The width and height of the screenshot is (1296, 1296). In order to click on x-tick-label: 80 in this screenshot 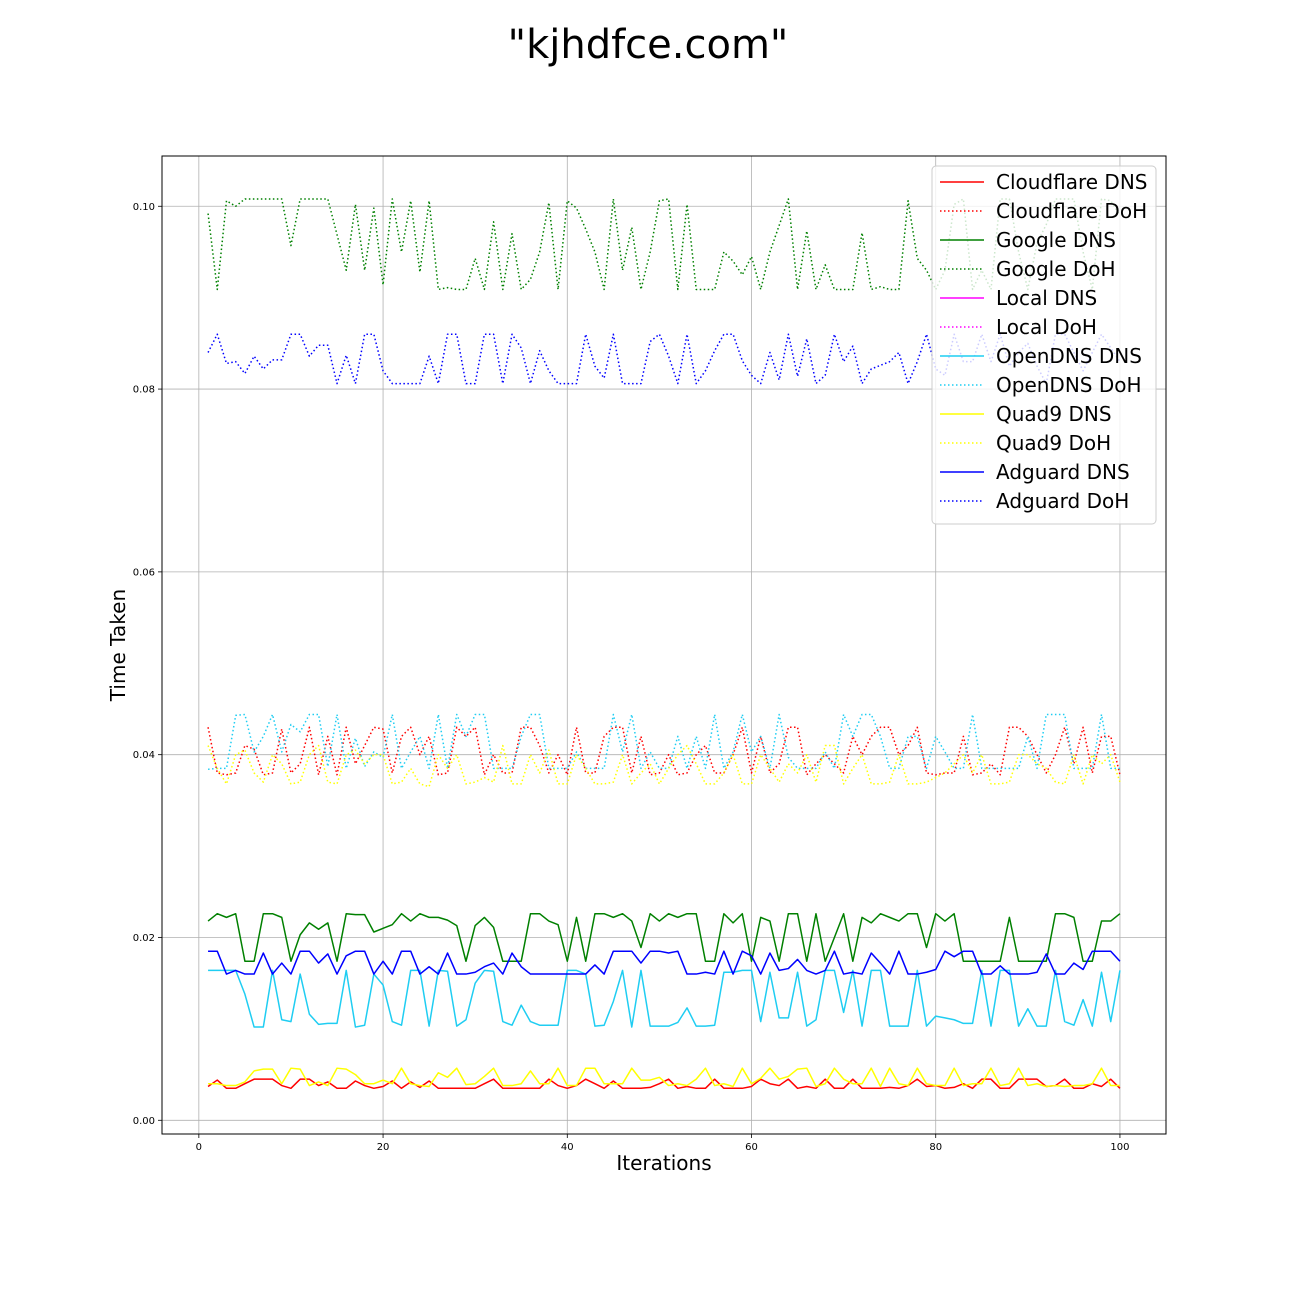, I will do `click(935, 1147)`.